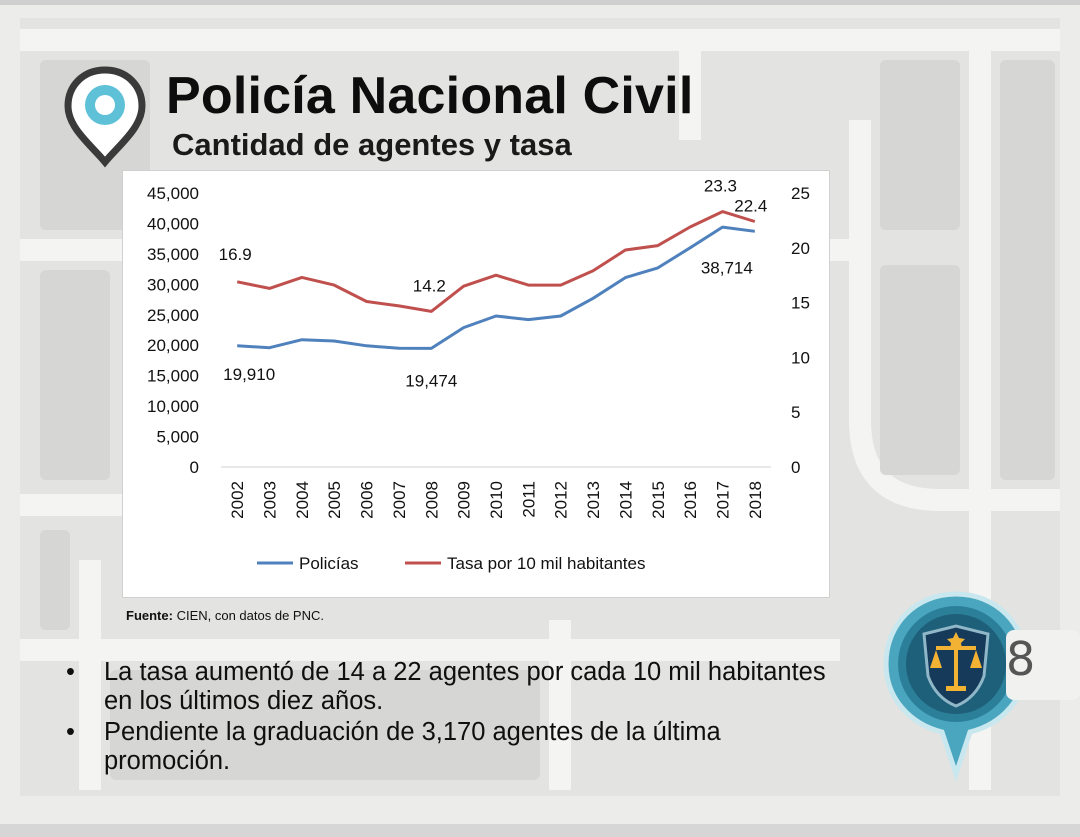 Image resolution: width=1080 pixels, height=837 pixels. Describe the element at coordinates (981, 686) in the screenshot. I see `shield-scales-icon` at that location.